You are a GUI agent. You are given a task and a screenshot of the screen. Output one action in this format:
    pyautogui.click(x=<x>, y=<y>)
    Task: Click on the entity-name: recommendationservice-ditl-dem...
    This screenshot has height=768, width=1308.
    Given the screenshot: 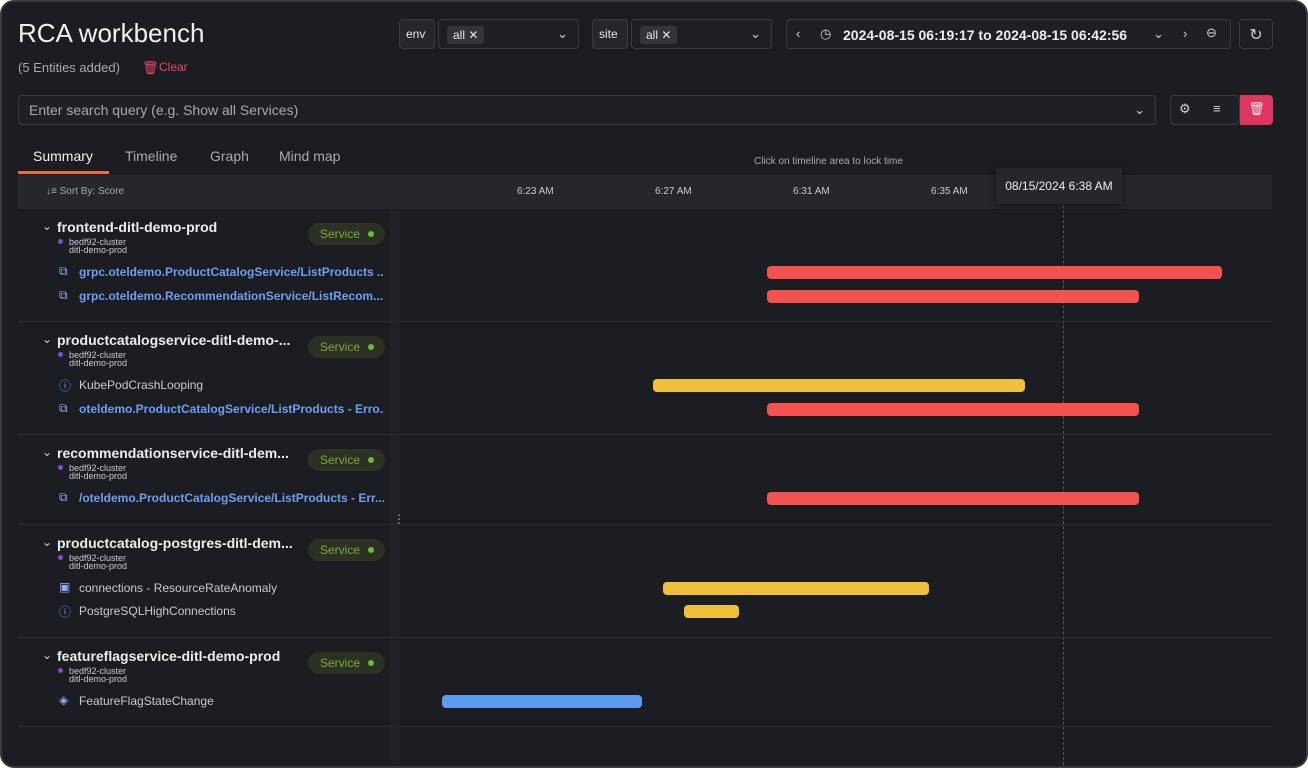 What is the action you would take?
    pyautogui.click(x=173, y=453)
    